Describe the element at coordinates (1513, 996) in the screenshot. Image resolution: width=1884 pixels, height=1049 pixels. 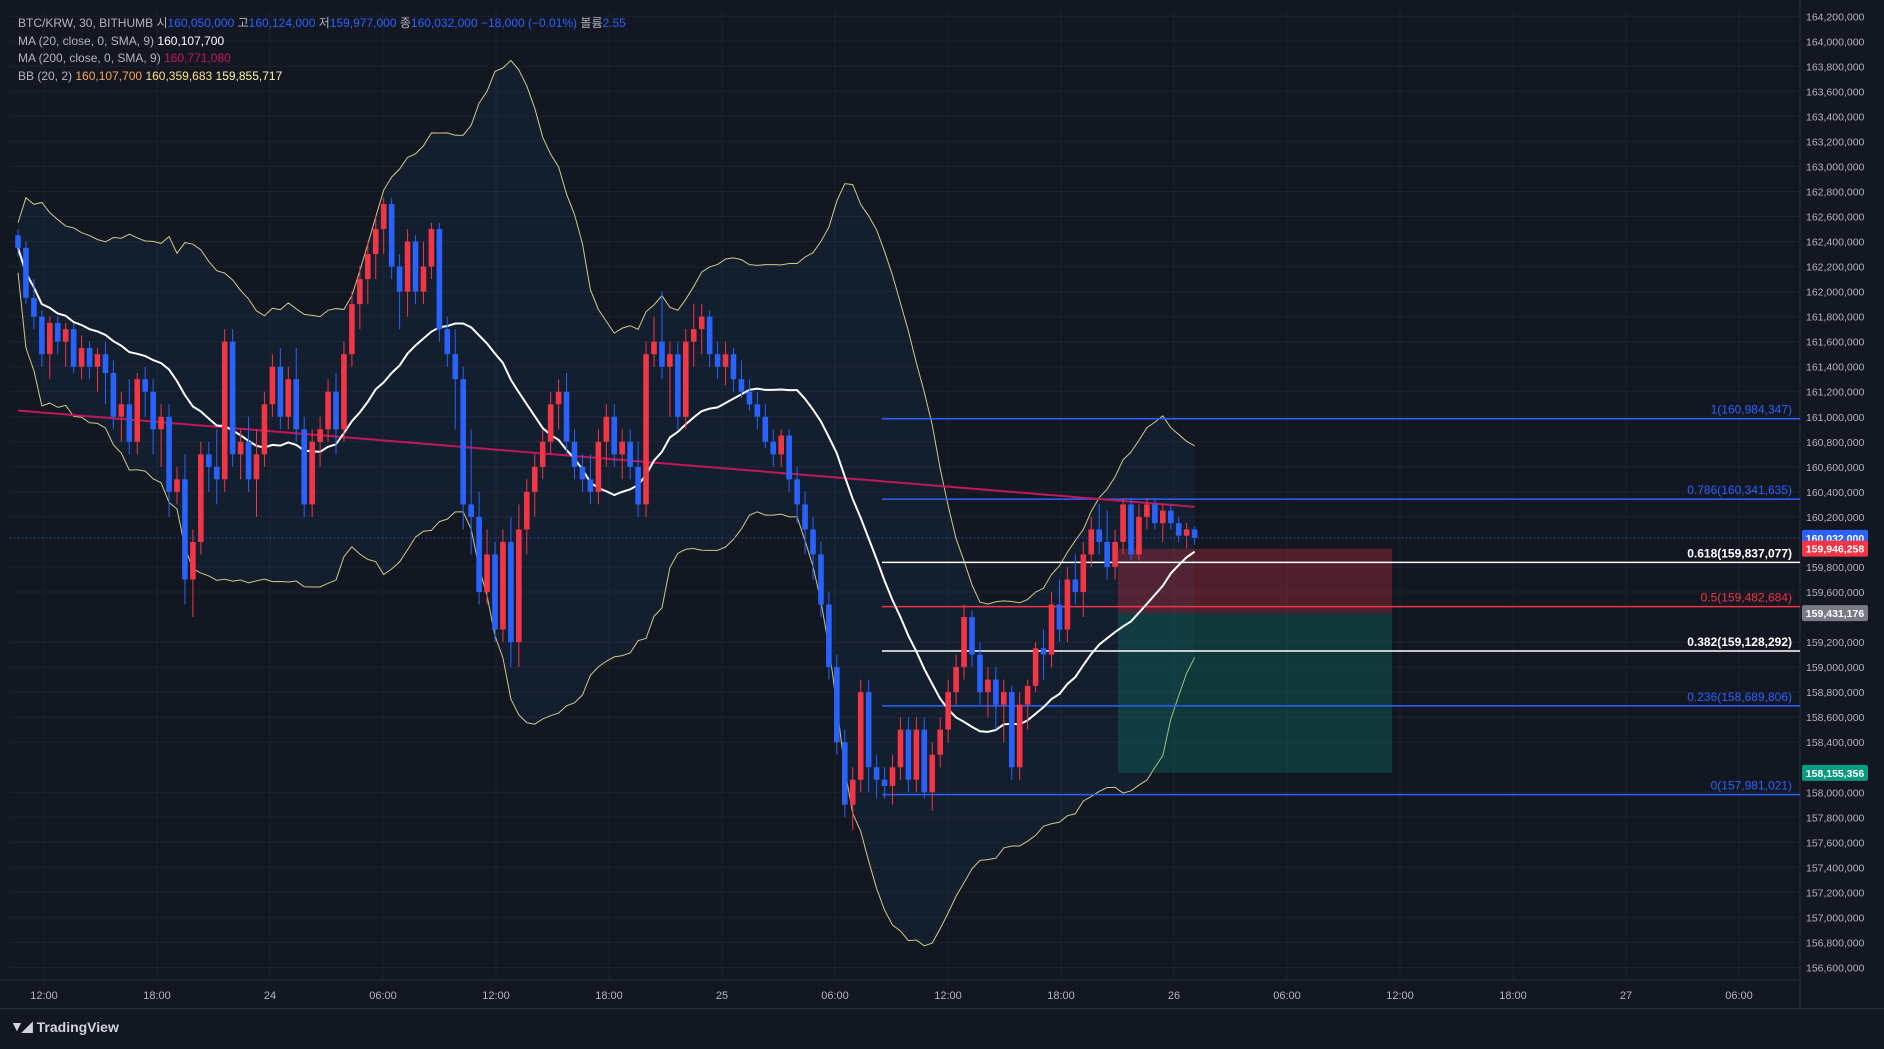
I see `time-tick-label: 18:00` at that location.